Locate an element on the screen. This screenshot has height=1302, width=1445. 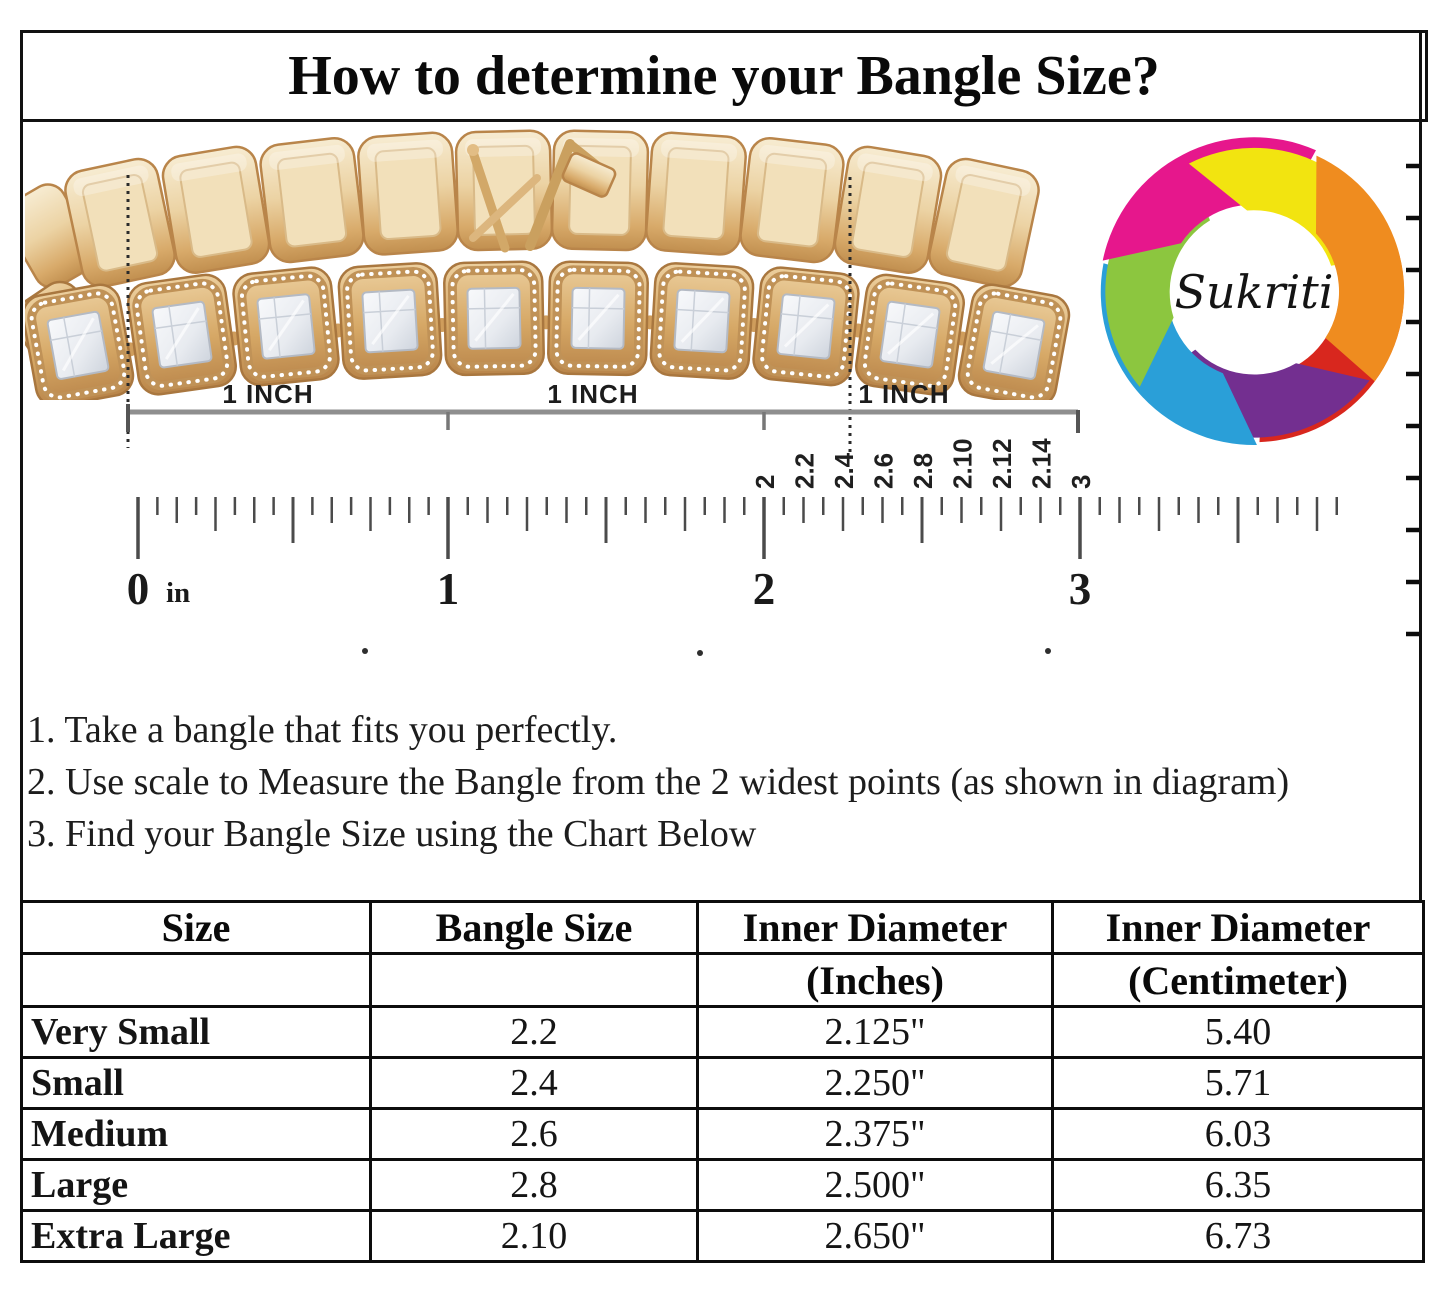
size-chart-row: Extra Large 2.10 2.650" 6.73 is located at coordinates (722, 1236).